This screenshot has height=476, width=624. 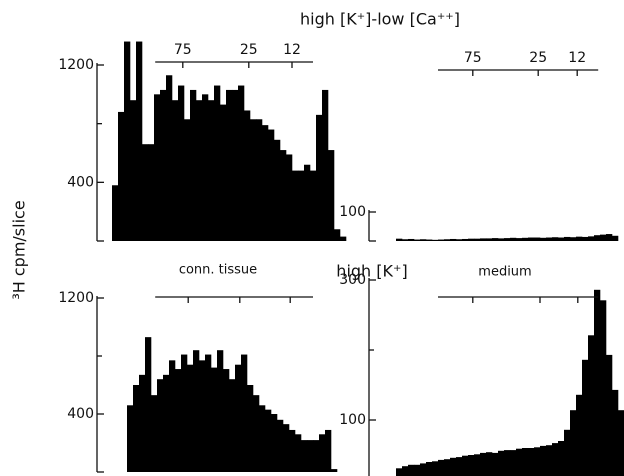 What do you see at coordinates (473, 58) in the screenshot?
I see `top-axis-label: 75` at bounding box center [473, 58].